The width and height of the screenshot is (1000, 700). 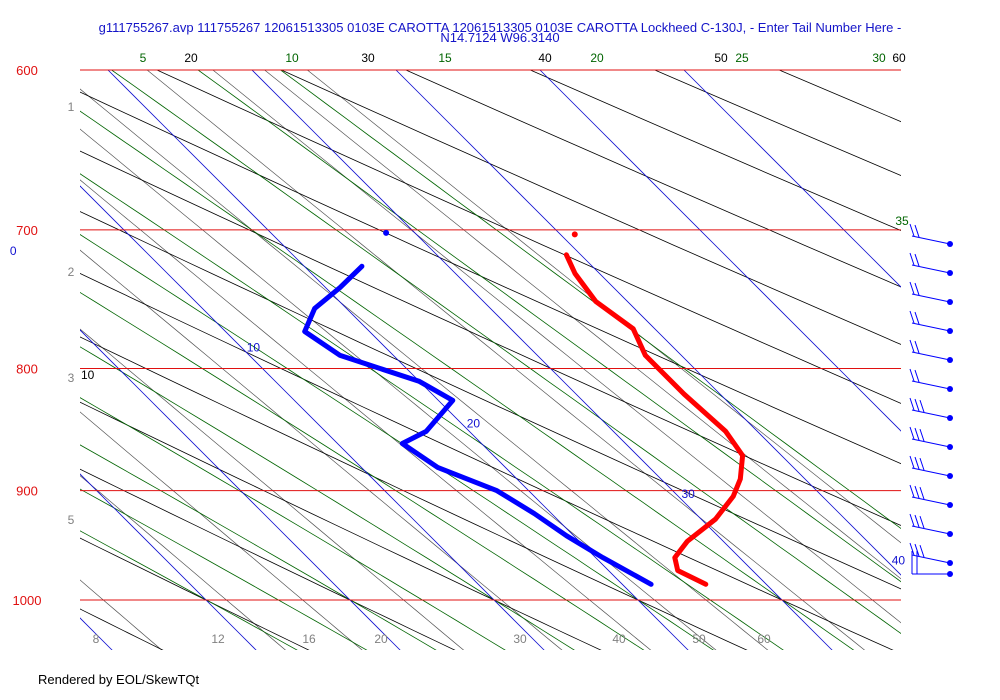 I want to click on isotherm-label: 40, so click(x=899, y=560).